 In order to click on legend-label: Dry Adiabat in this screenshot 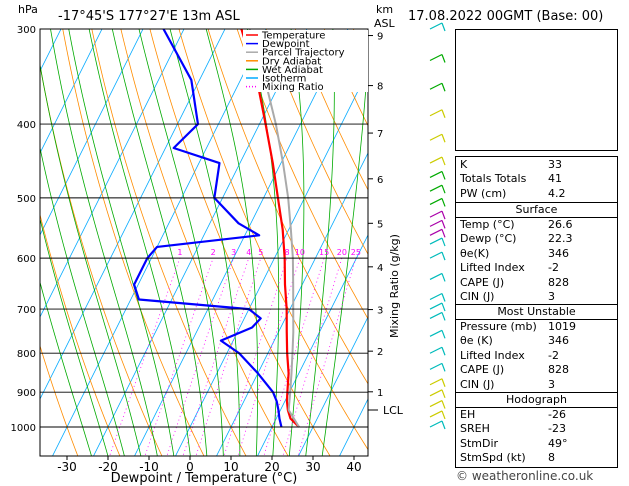, I will do `click(291, 61)`.